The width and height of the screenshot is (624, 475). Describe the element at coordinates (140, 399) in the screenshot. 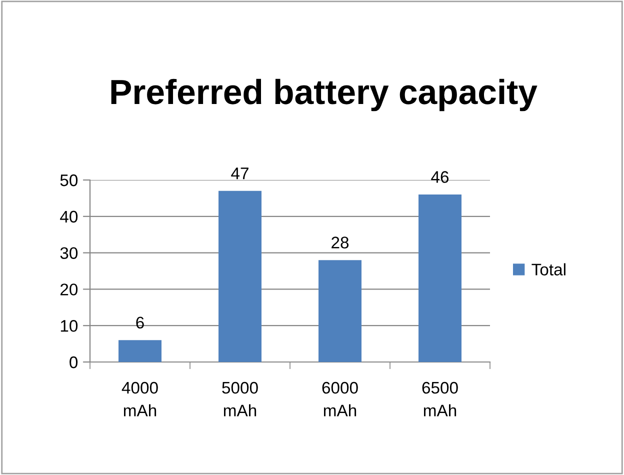

I see `x-tick-label: 4000 mAh` at that location.